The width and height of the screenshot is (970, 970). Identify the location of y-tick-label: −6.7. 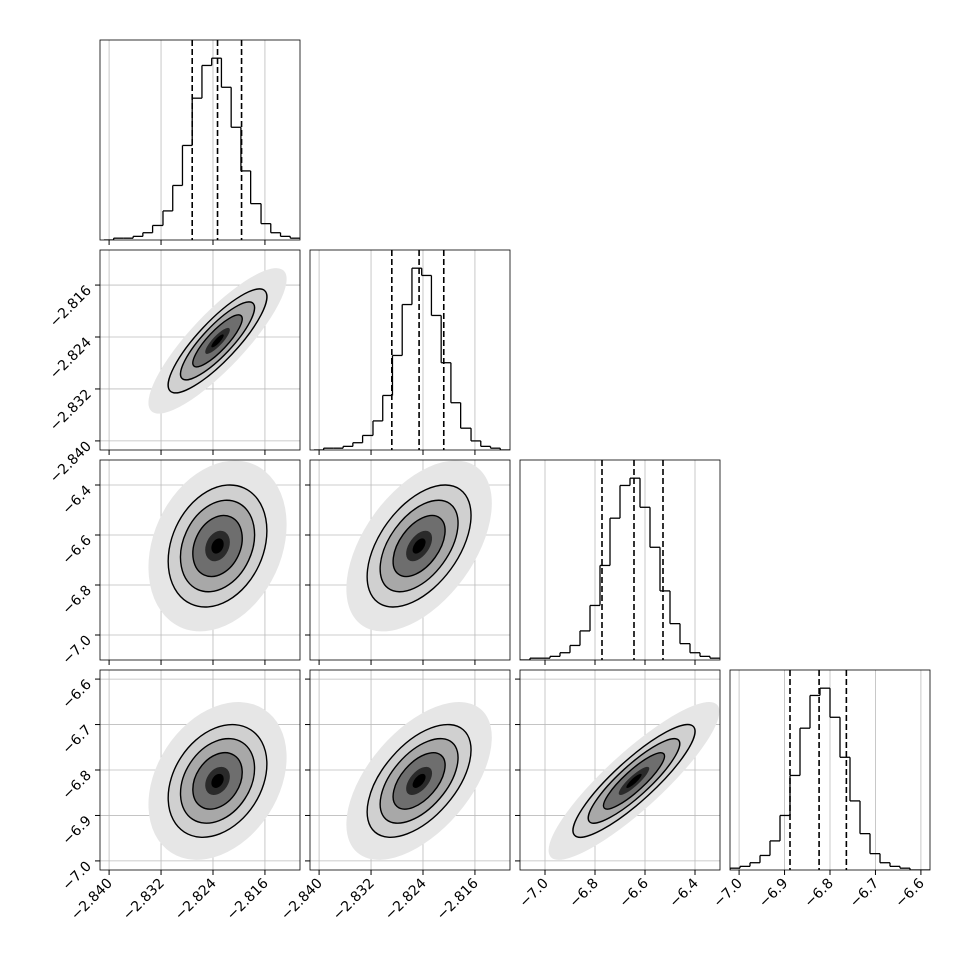
(76, 739).